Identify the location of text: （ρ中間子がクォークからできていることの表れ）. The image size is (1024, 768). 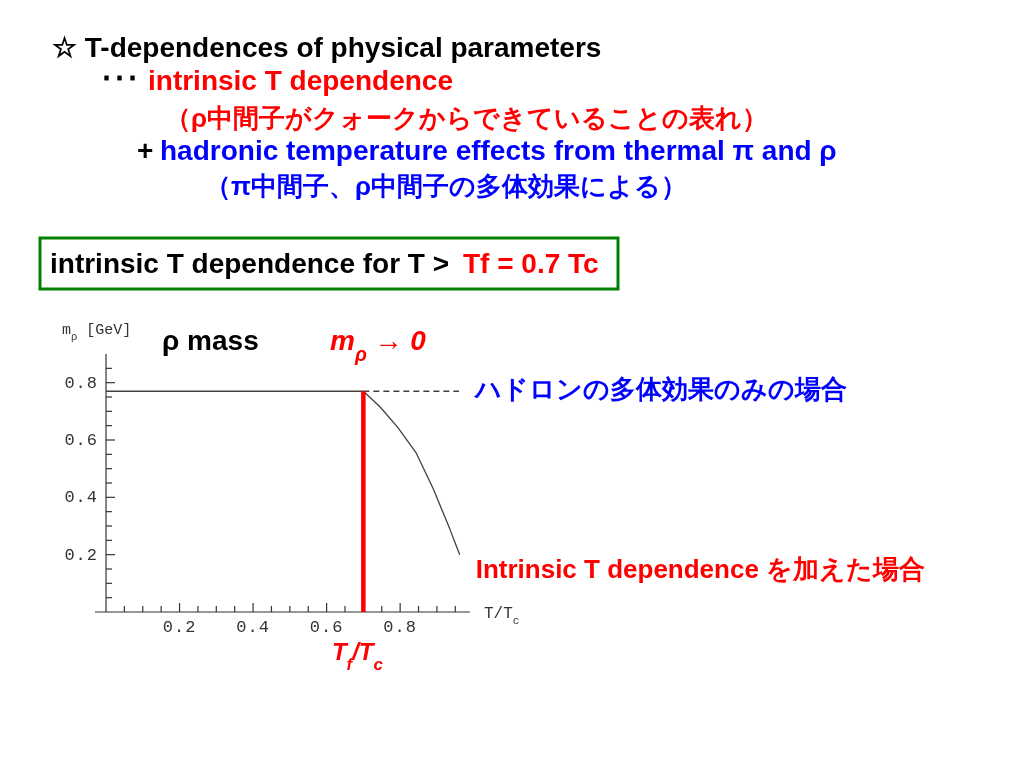
(467, 118).